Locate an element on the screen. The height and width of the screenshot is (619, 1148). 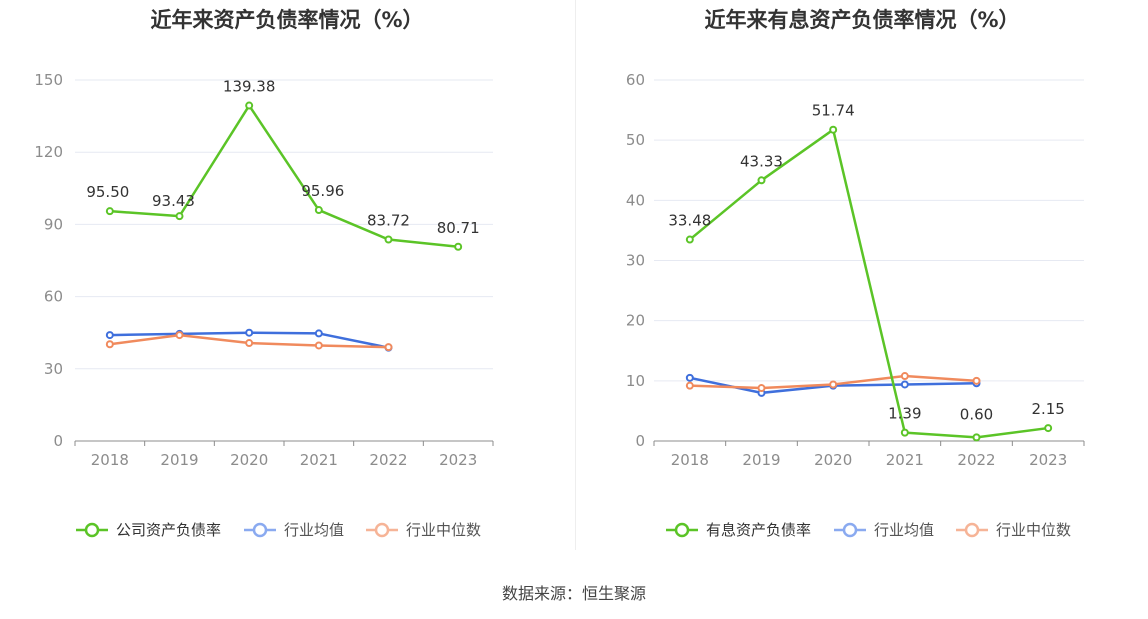
data-label: 95.96 is located at coordinates (322, 191).